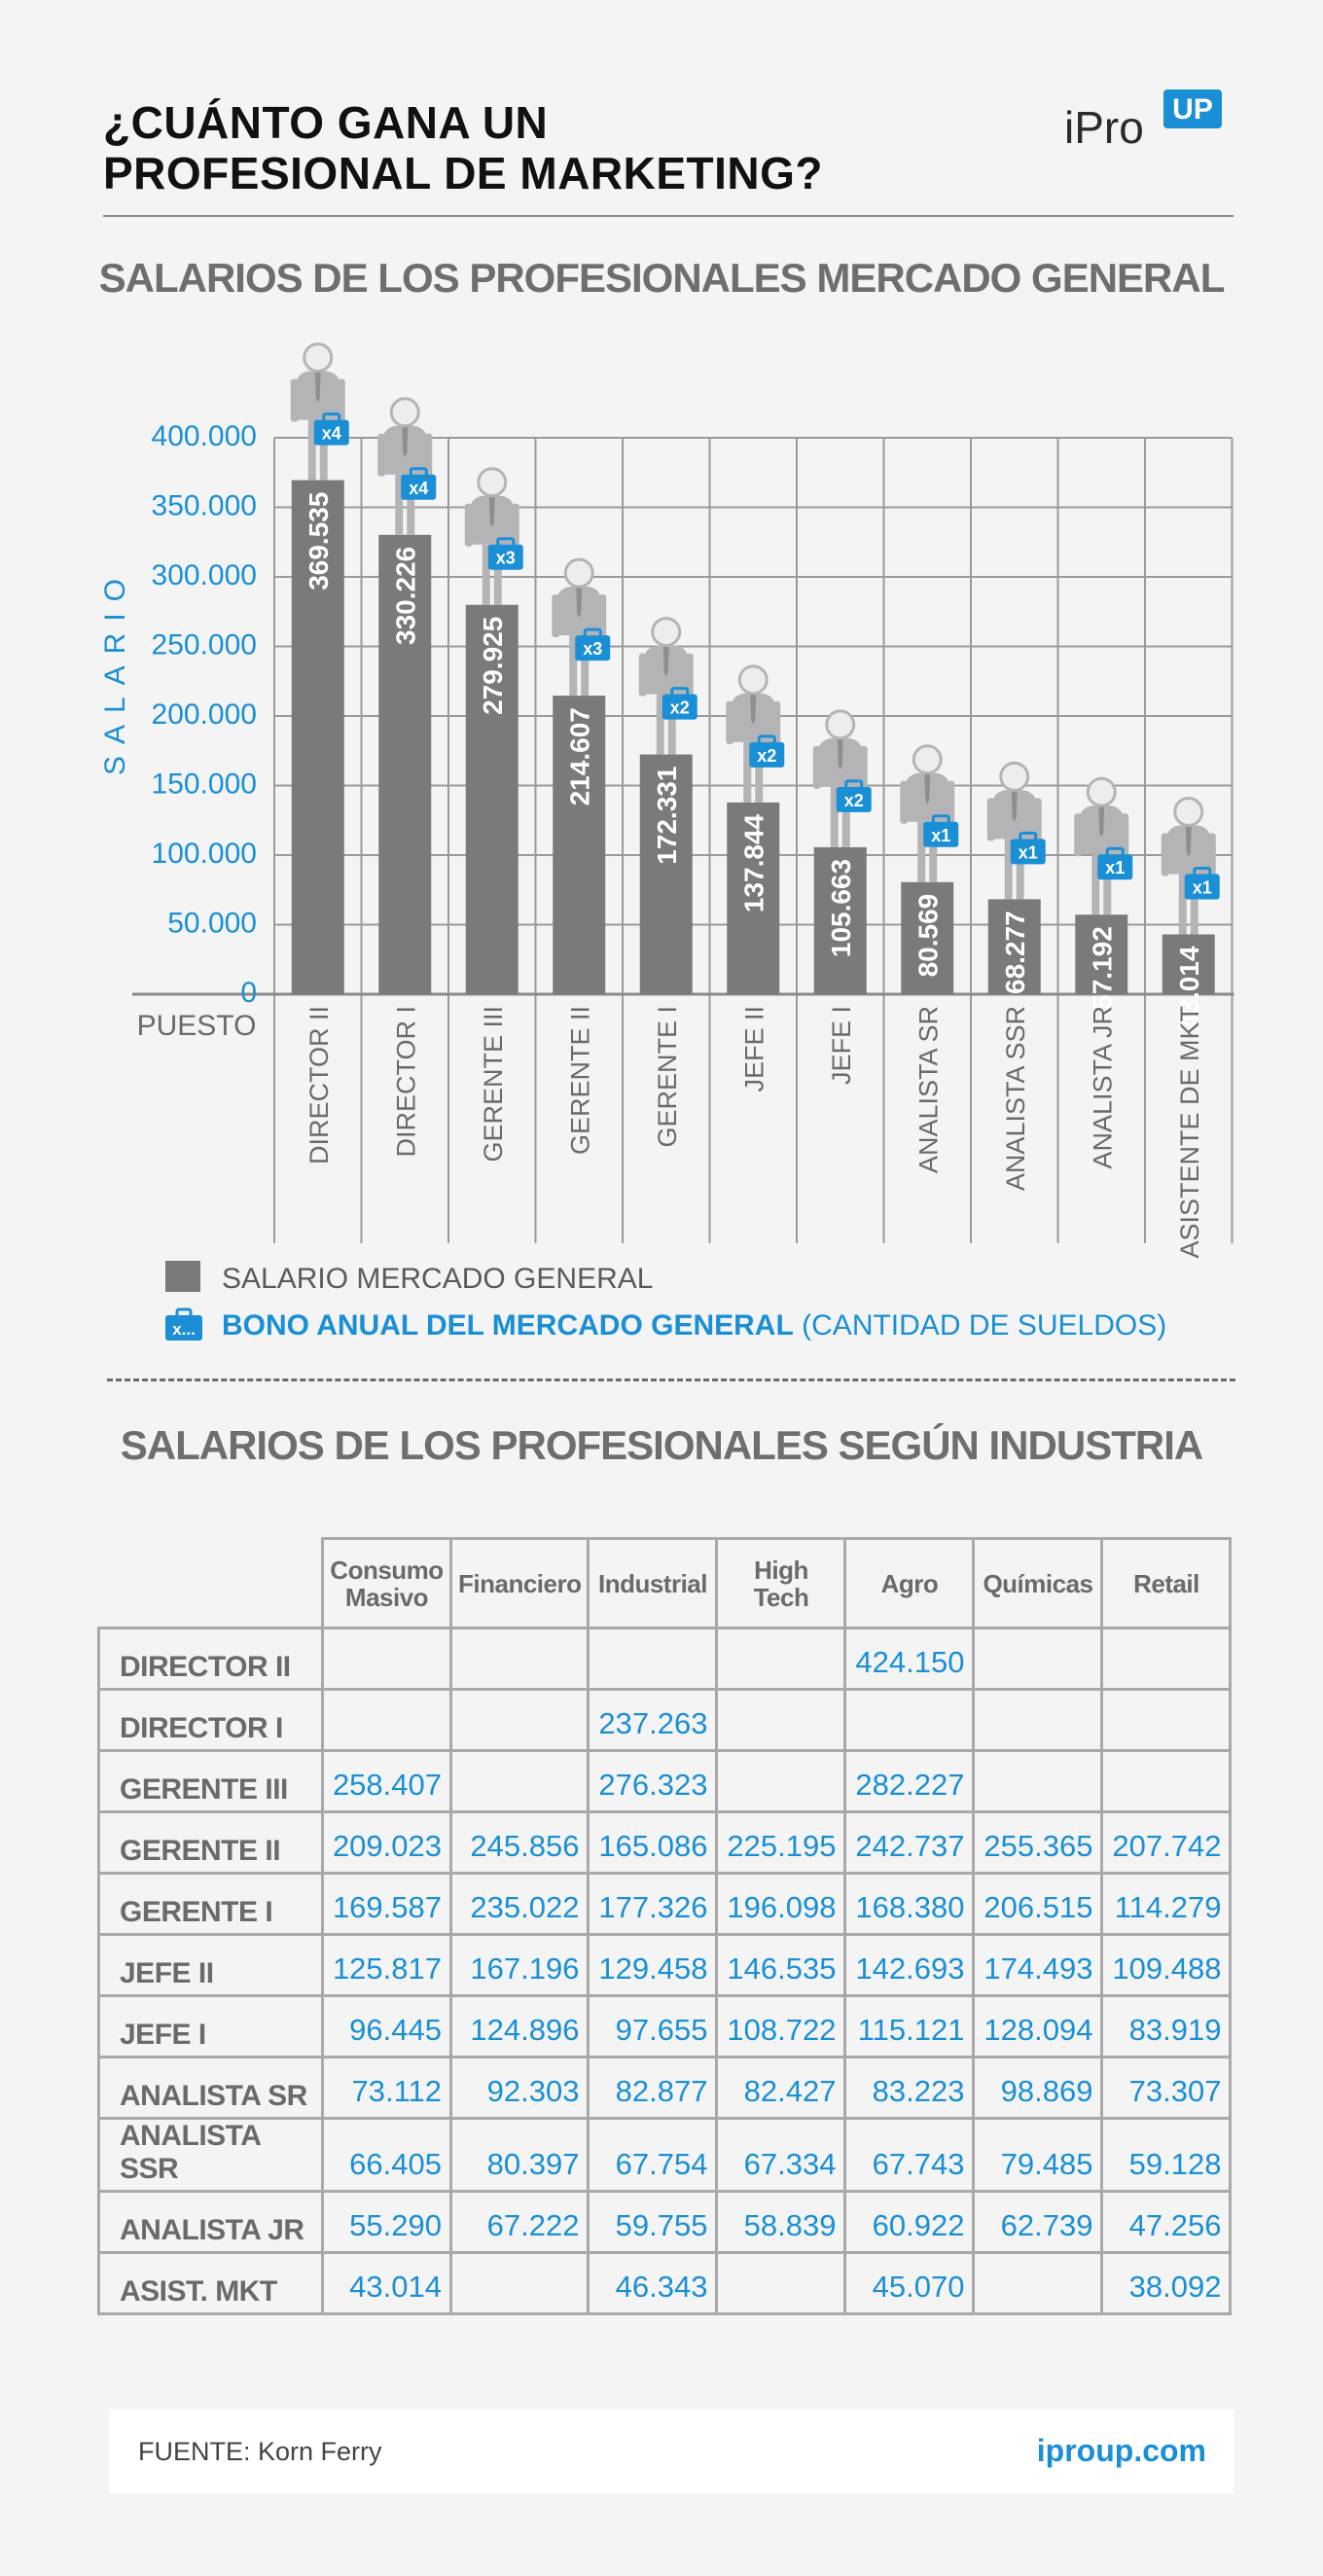 The width and height of the screenshot is (1323, 2576). I want to click on column-header: Consumo Masivo, so click(386, 1583).